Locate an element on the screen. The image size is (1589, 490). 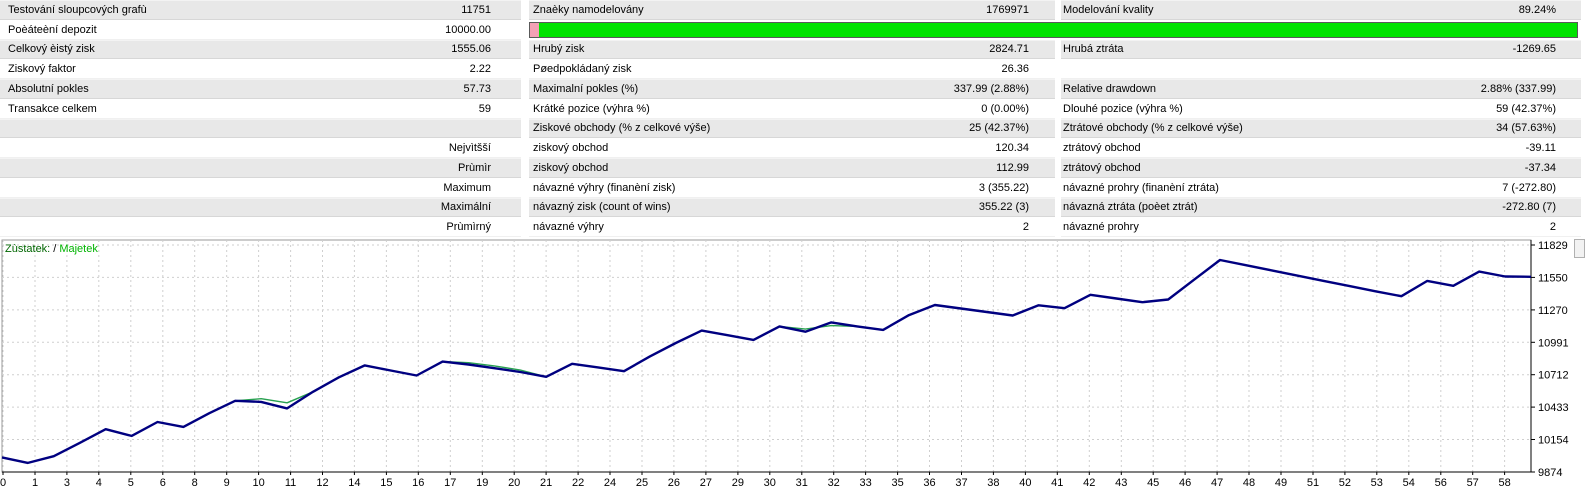
svg-text: 51 is located at coordinates (1313, 483).